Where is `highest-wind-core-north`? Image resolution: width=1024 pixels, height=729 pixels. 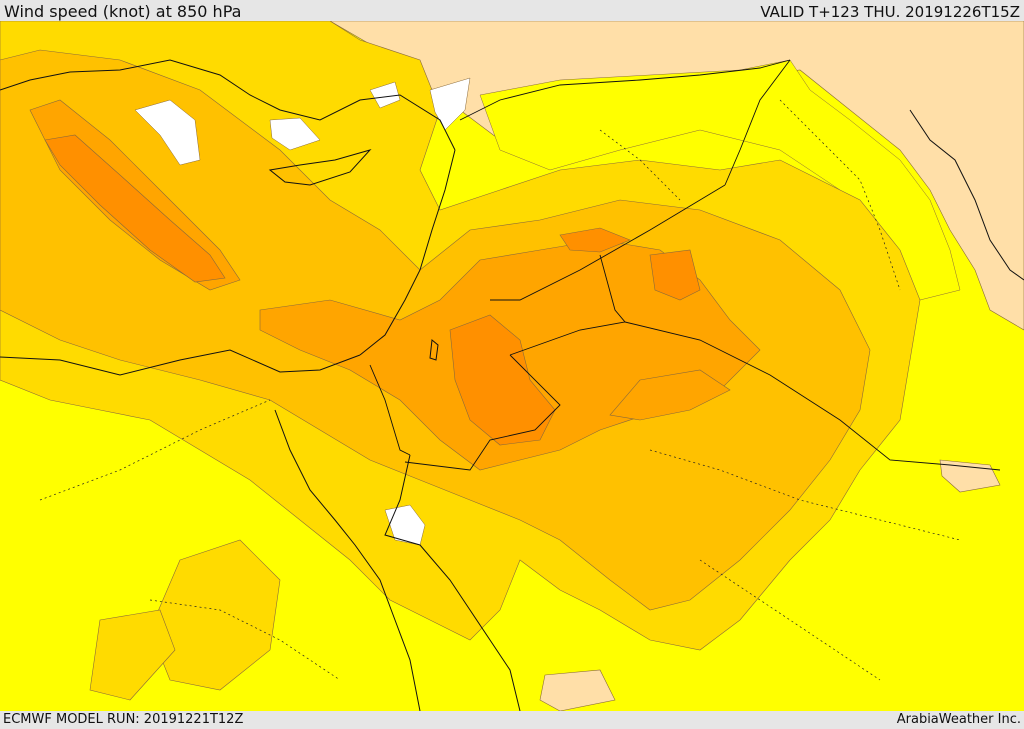 highest-wind-core-north is located at coordinates (595, 240).